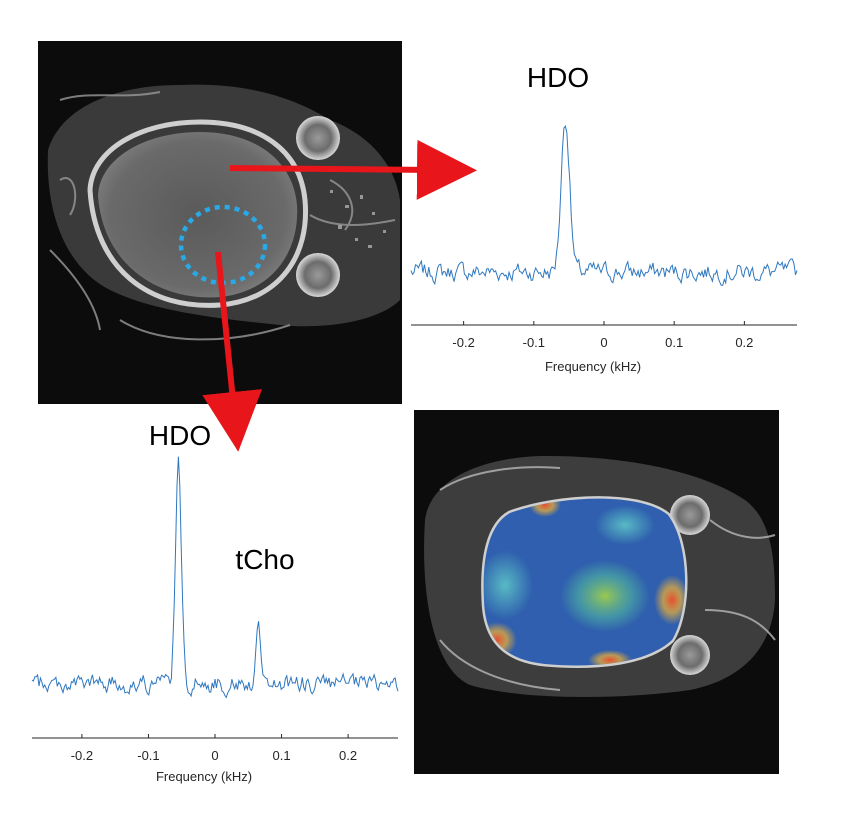 This screenshot has height=825, width=858. Describe the element at coordinates (670, 600) in the screenshot. I see `heatmap-hotspot-right` at that location.